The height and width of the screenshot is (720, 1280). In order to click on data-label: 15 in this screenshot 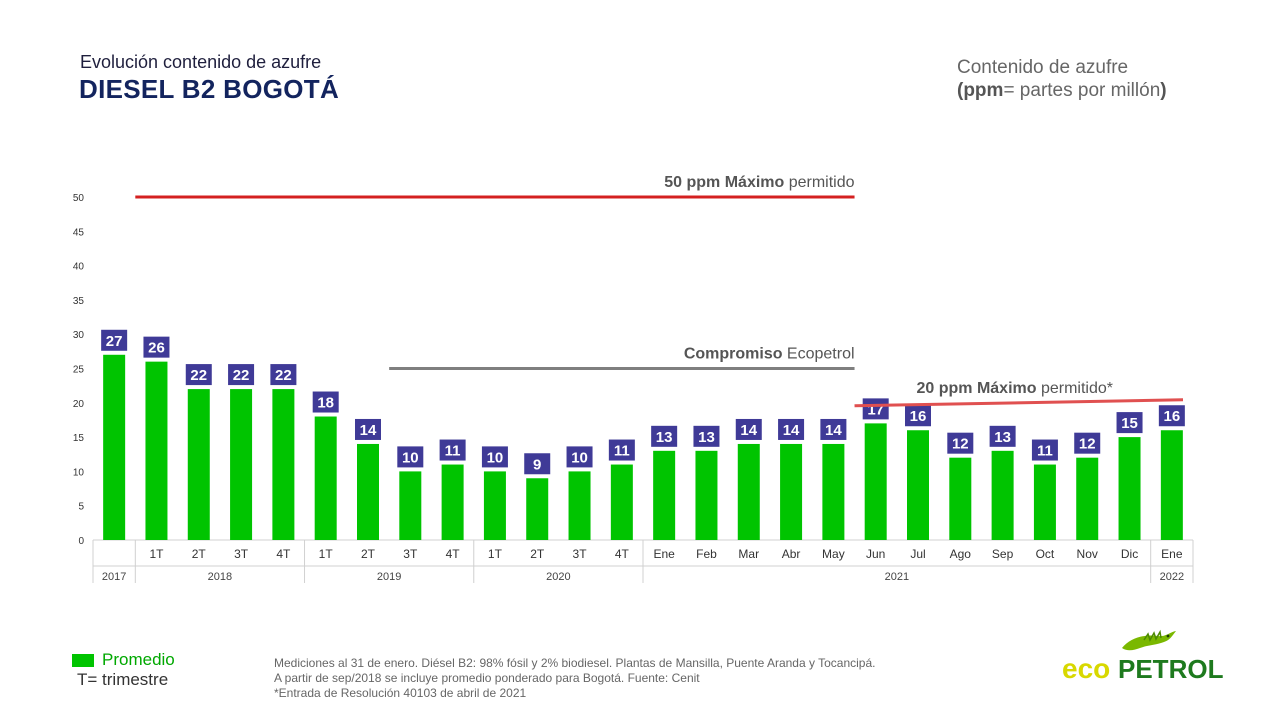, I will do `click(1129, 423)`.